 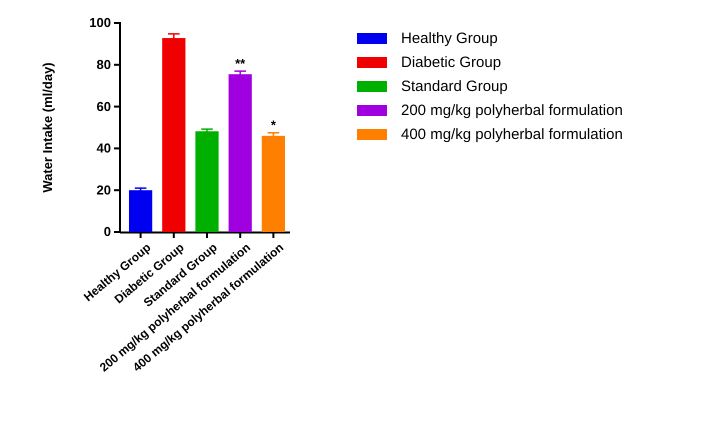 I want to click on y-tick-label: 40, so click(x=103, y=148).